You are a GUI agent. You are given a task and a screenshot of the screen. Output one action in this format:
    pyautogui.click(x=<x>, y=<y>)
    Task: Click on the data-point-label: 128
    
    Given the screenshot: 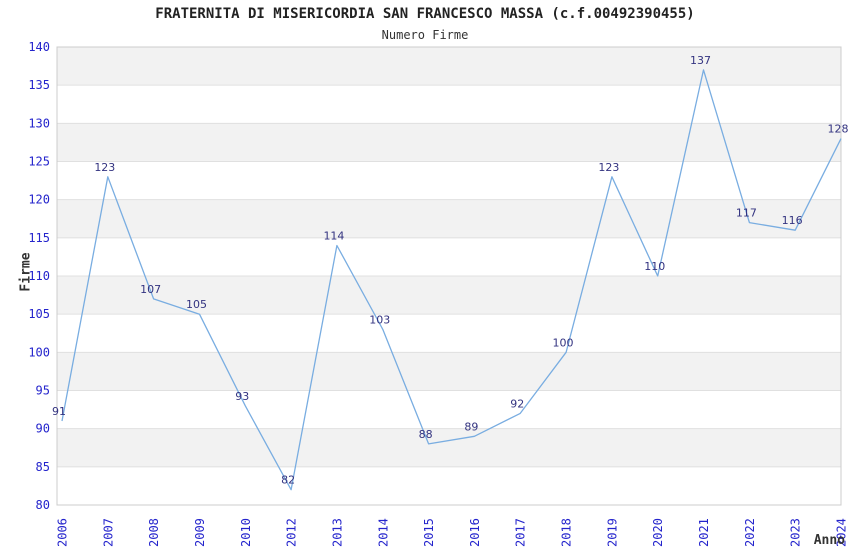 What is the action you would take?
    pyautogui.click(x=838, y=129)
    